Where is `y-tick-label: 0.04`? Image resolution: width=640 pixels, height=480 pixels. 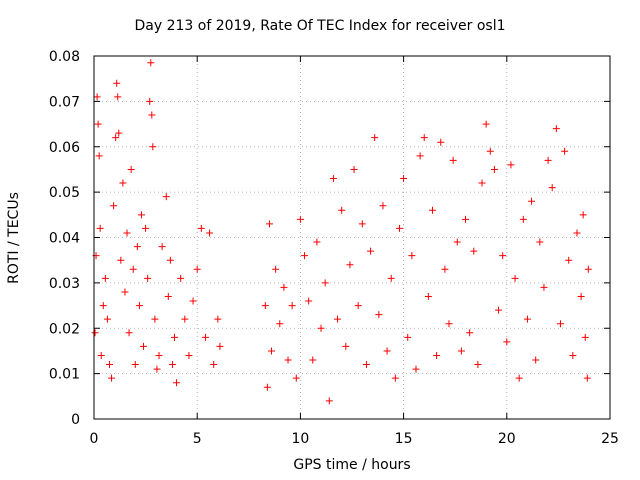
y-tick-label: 0.04 is located at coordinates (64, 239).